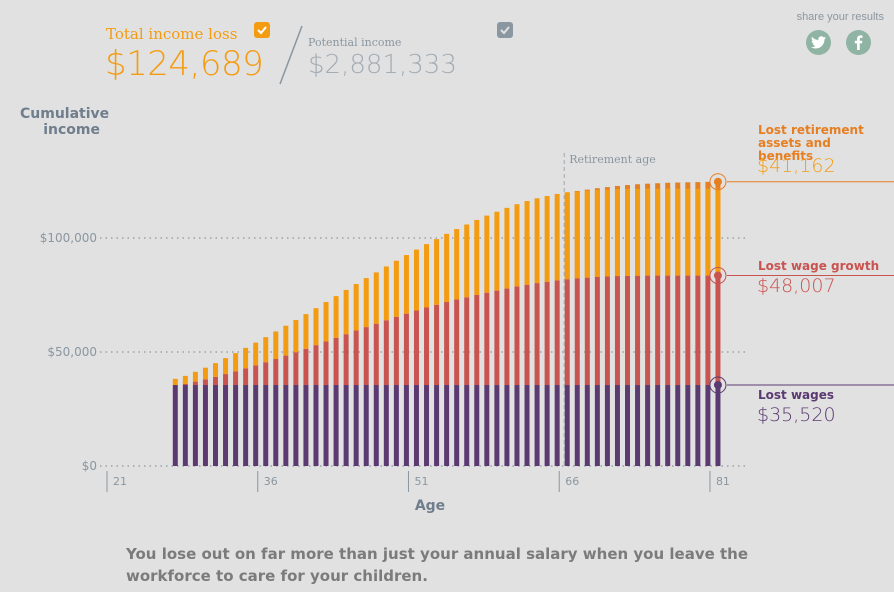 This screenshot has height=592, width=894. I want to click on total-income-loss-value: $124,689, so click(184, 64).